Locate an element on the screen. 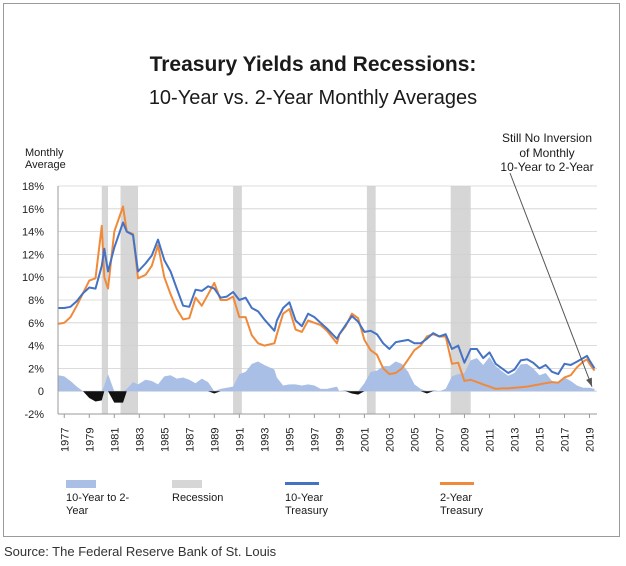 The height and width of the screenshot is (566, 626). x-tick-label: 1987 is located at coordinates (190, 440).